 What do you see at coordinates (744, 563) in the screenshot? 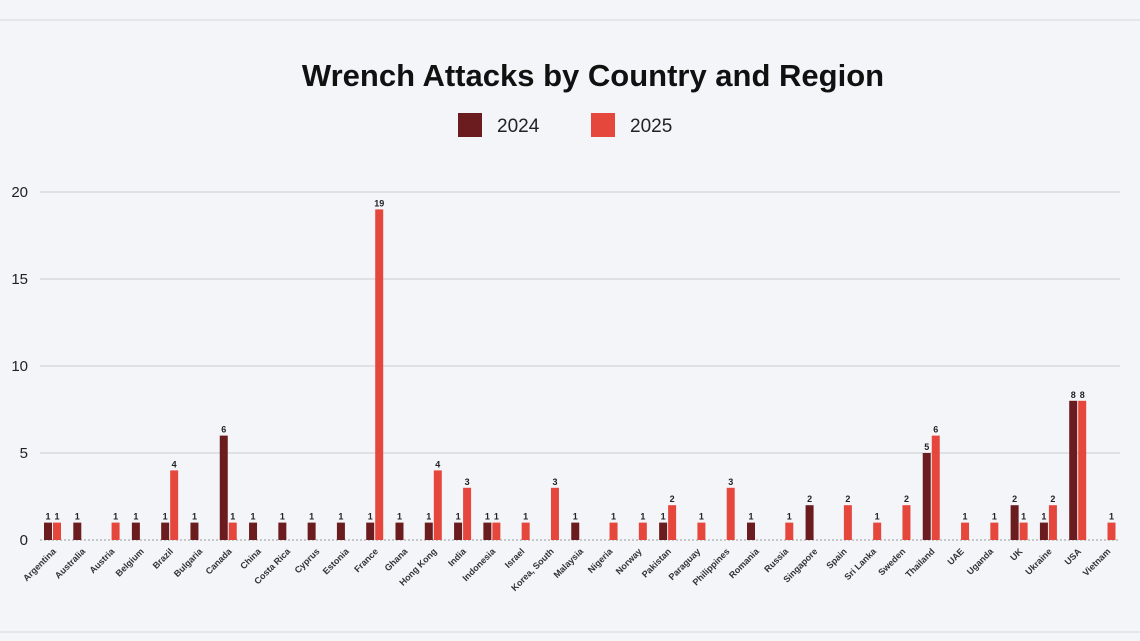
I see `x-tick-label: Romania` at bounding box center [744, 563].